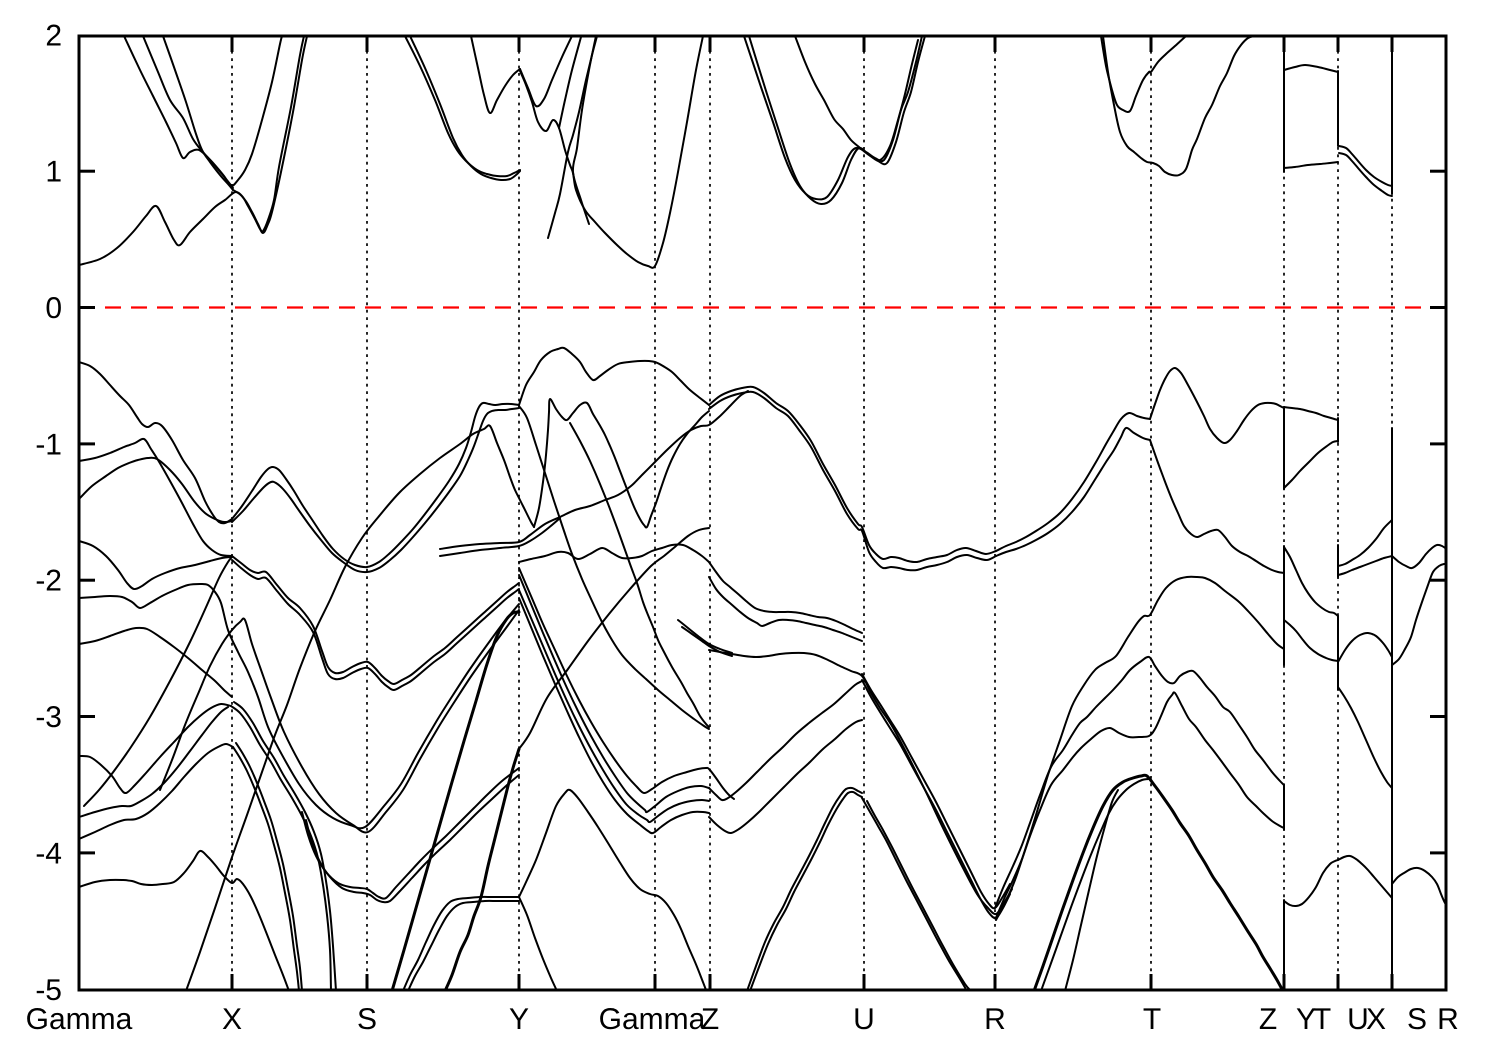 The width and height of the screenshot is (1500, 1050). I want to click on svg-text: -2, so click(48, 581).